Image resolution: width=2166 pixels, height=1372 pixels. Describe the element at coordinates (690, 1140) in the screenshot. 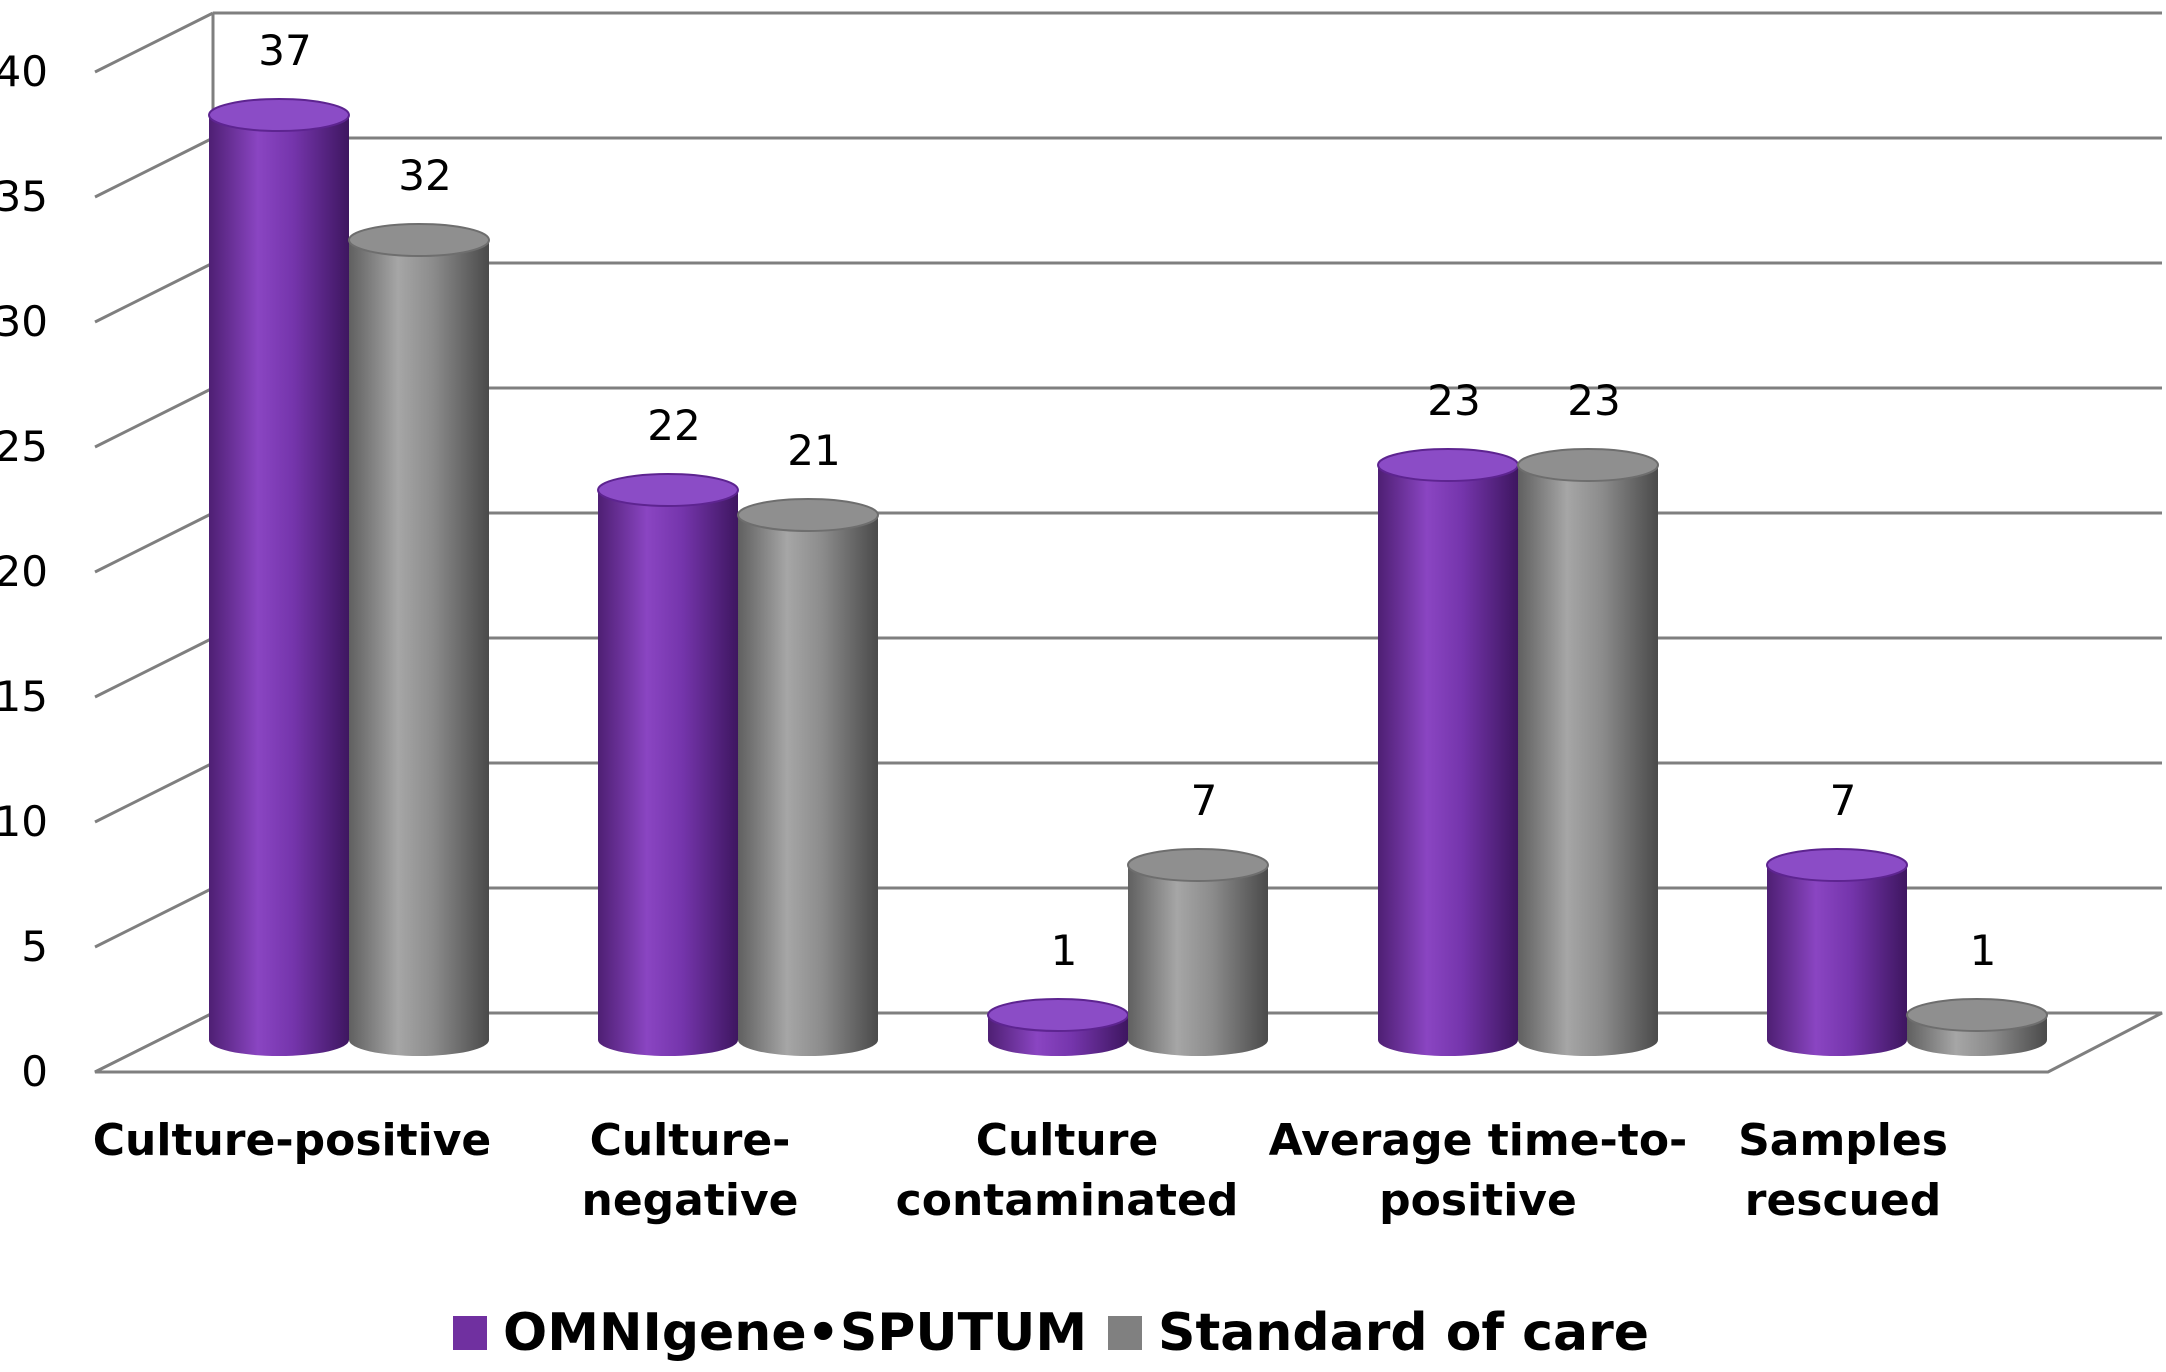

I see `category-label: Culture-` at that location.